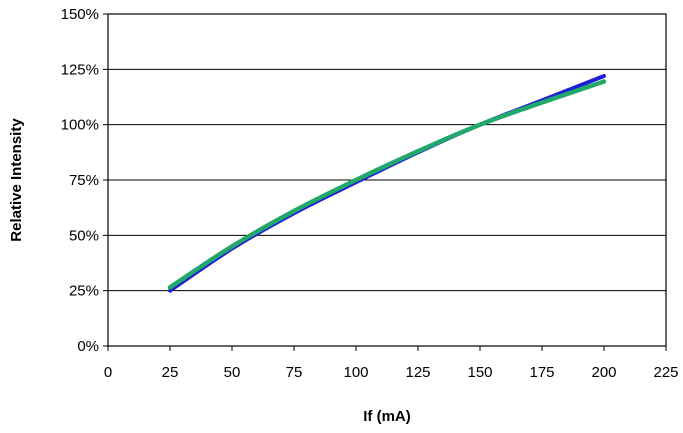 The height and width of the screenshot is (433, 683). What do you see at coordinates (88, 346) in the screenshot?
I see `y-tick-label-0: 0%` at bounding box center [88, 346].